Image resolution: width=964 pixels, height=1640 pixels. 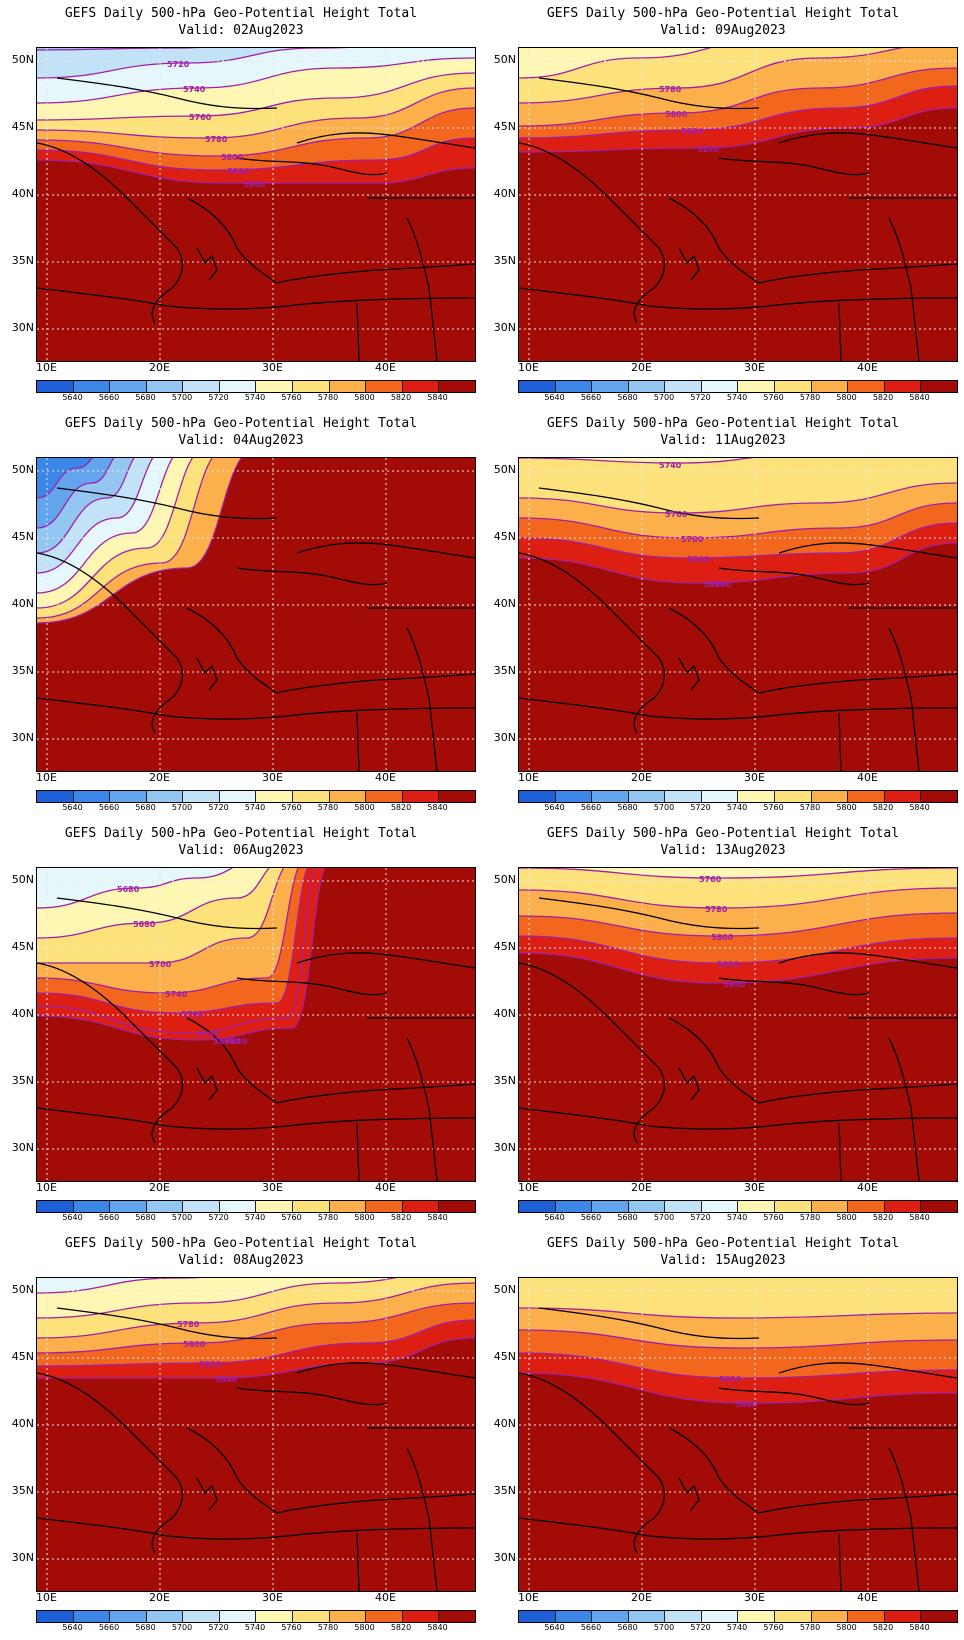 I want to click on latitude-label: 30N, so click(x=22, y=1557).